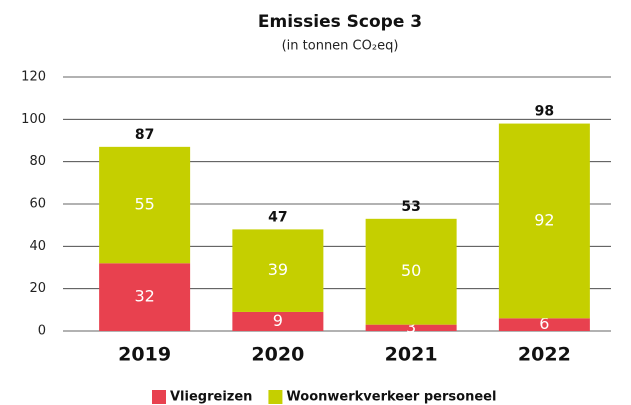  I want to click on y-tick-label: 120, so click(33, 77).